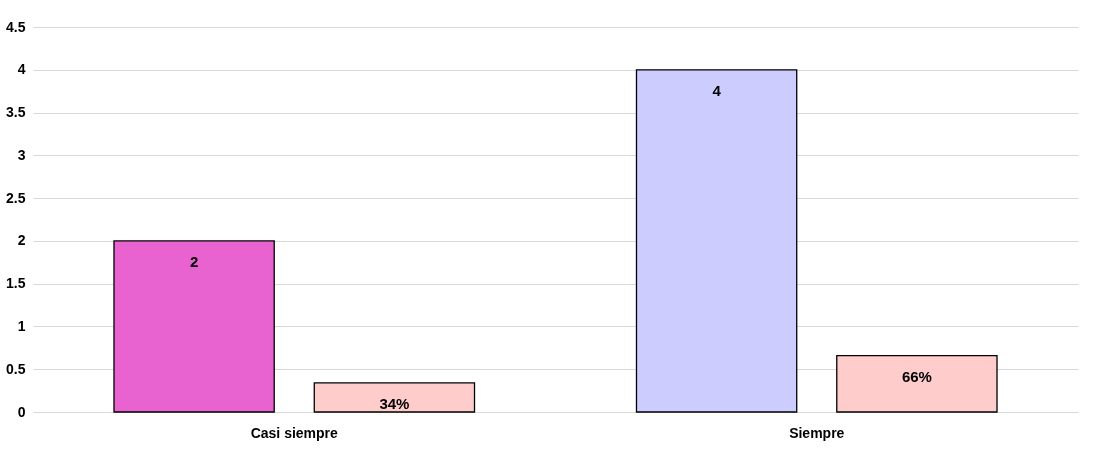 The image size is (1110, 457). What do you see at coordinates (194, 261) in the screenshot?
I see `data-label: 2` at bounding box center [194, 261].